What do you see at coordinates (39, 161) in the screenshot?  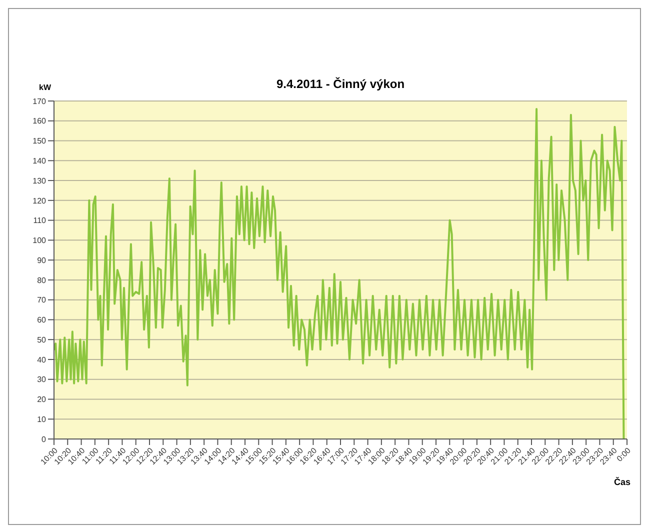 I see `y-tick-label: 140` at bounding box center [39, 161].